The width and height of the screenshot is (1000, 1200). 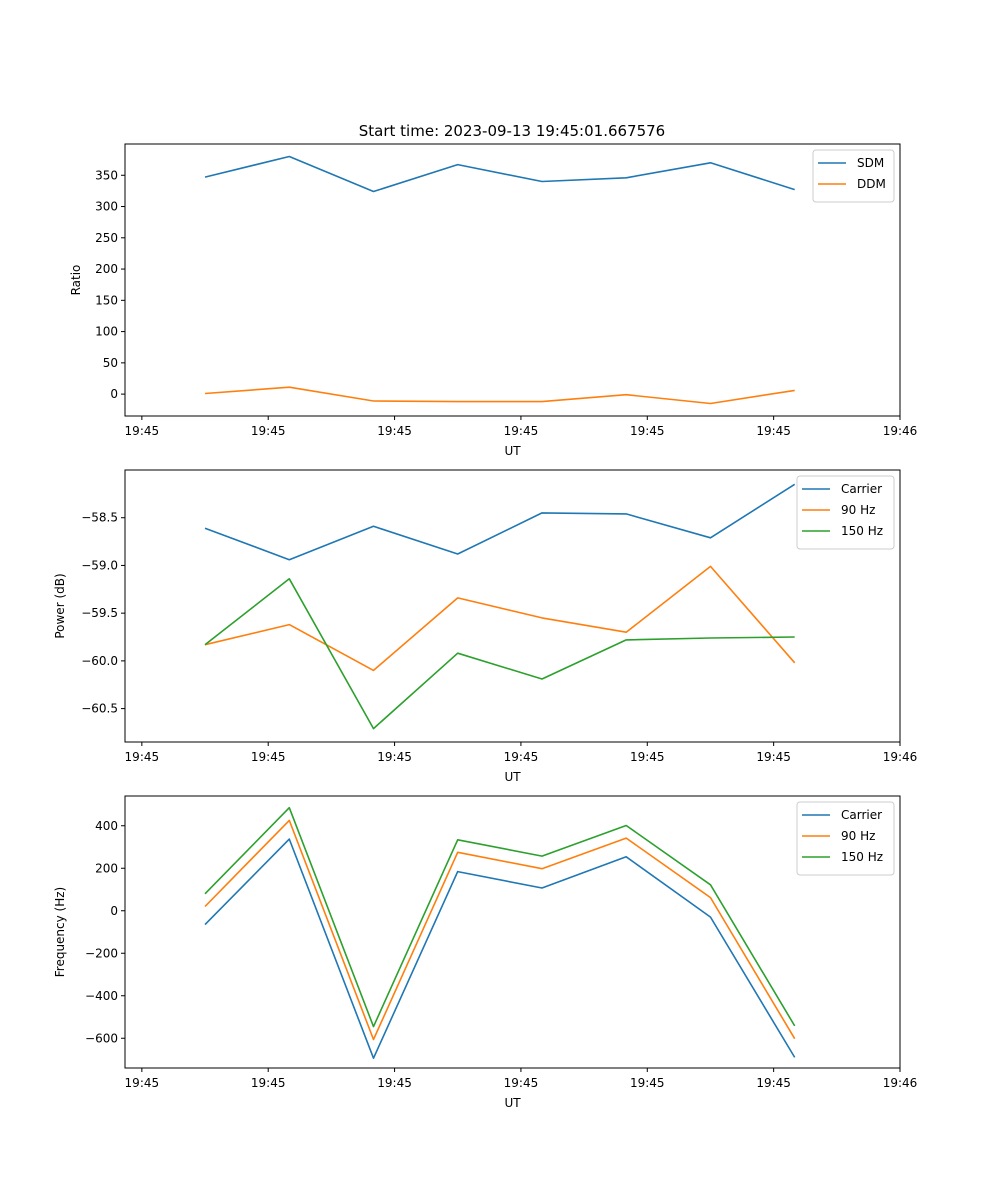 What do you see at coordinates (101, 1038) in the screenshot?
I see `y-tick-label: −600` at bounding box center [101, 1038].